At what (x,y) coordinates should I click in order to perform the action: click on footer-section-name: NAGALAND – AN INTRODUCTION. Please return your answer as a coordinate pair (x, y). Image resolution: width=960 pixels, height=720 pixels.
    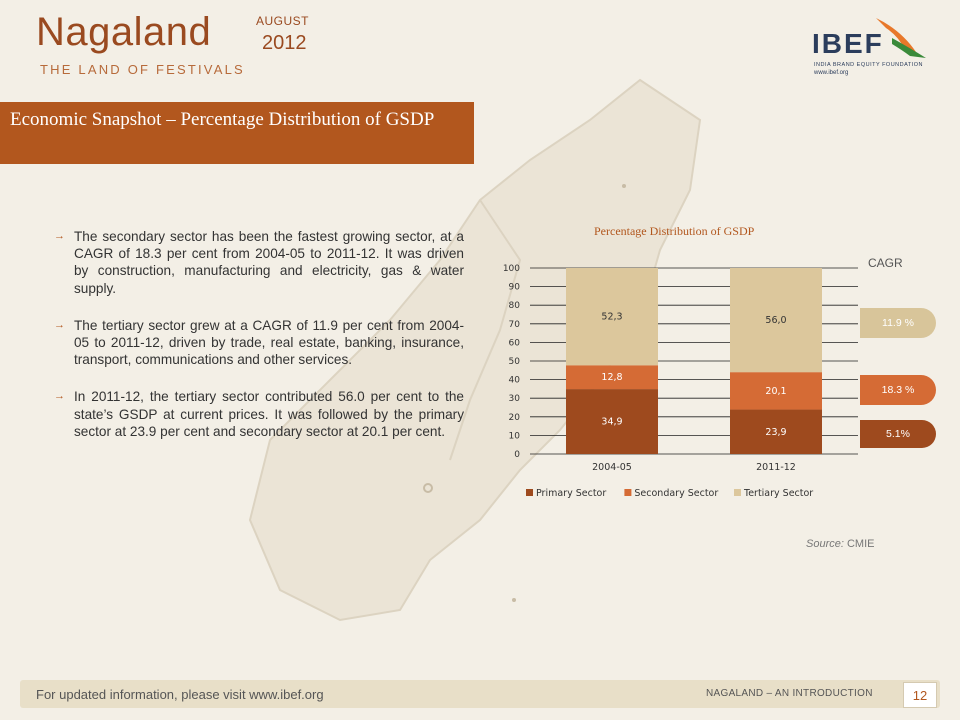
    Looking at the image, I should click on (789, 693).